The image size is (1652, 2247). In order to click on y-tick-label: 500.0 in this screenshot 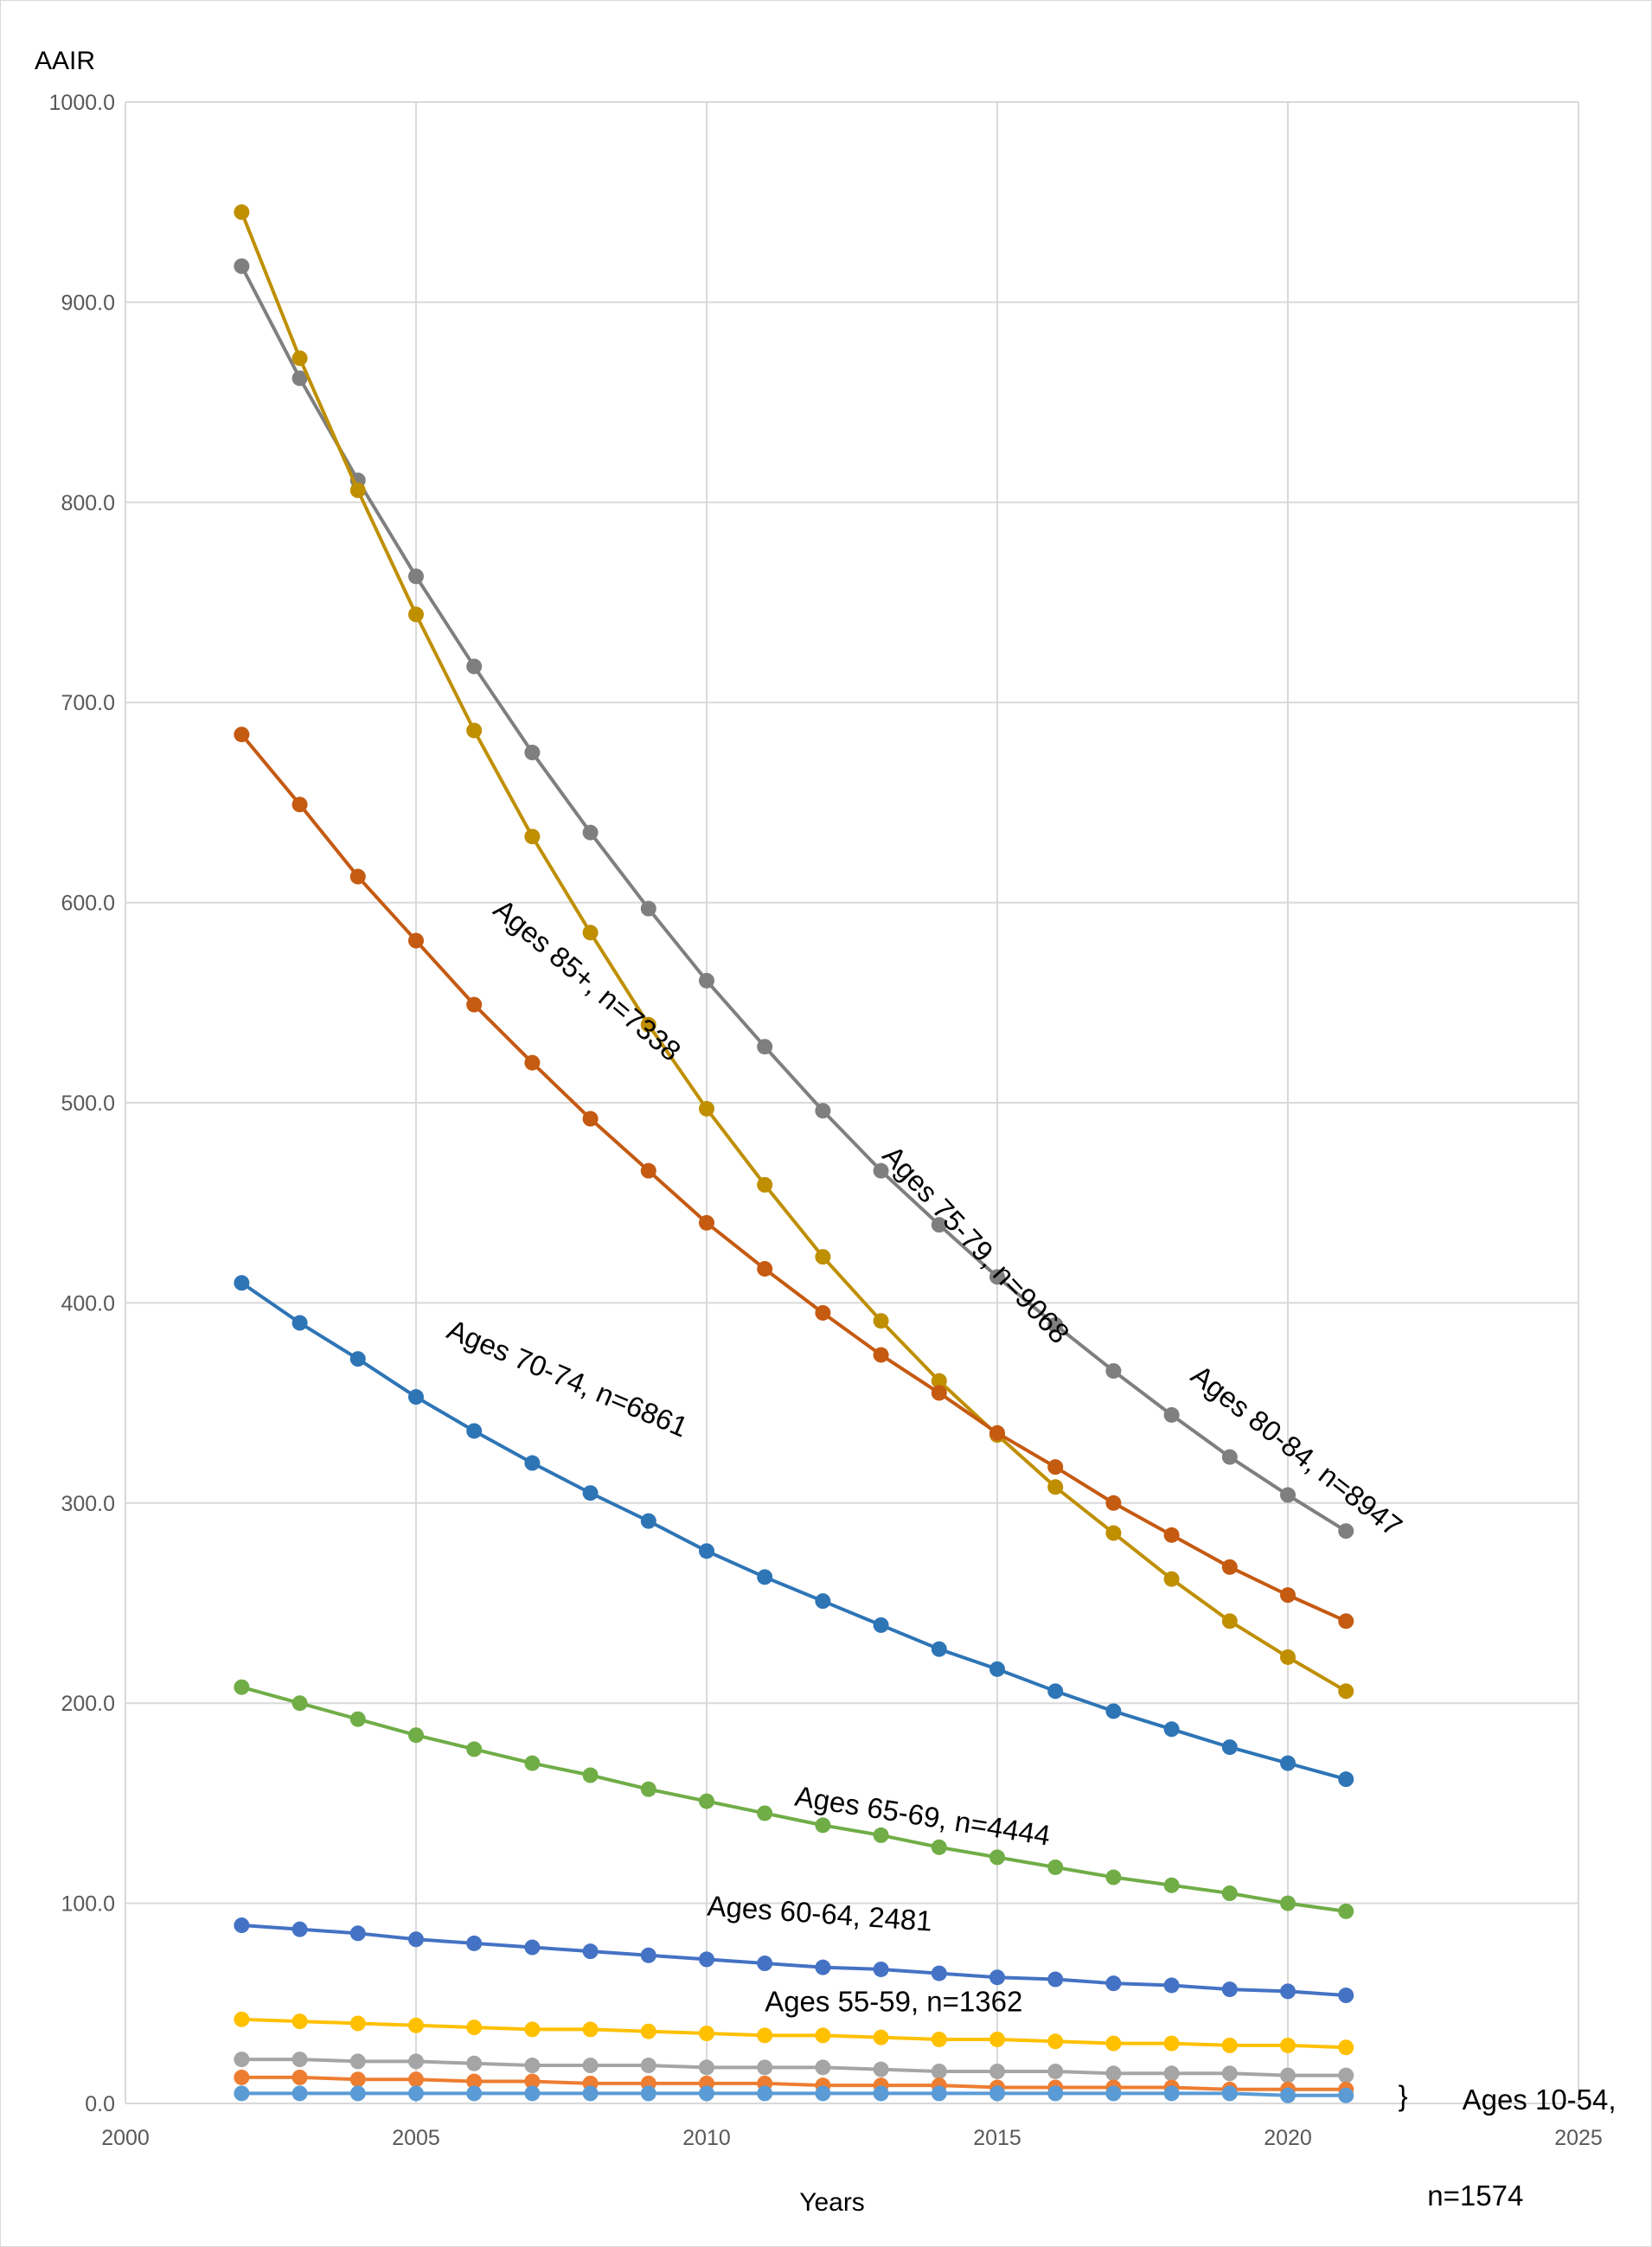, I will do `click(88, 1103)`.